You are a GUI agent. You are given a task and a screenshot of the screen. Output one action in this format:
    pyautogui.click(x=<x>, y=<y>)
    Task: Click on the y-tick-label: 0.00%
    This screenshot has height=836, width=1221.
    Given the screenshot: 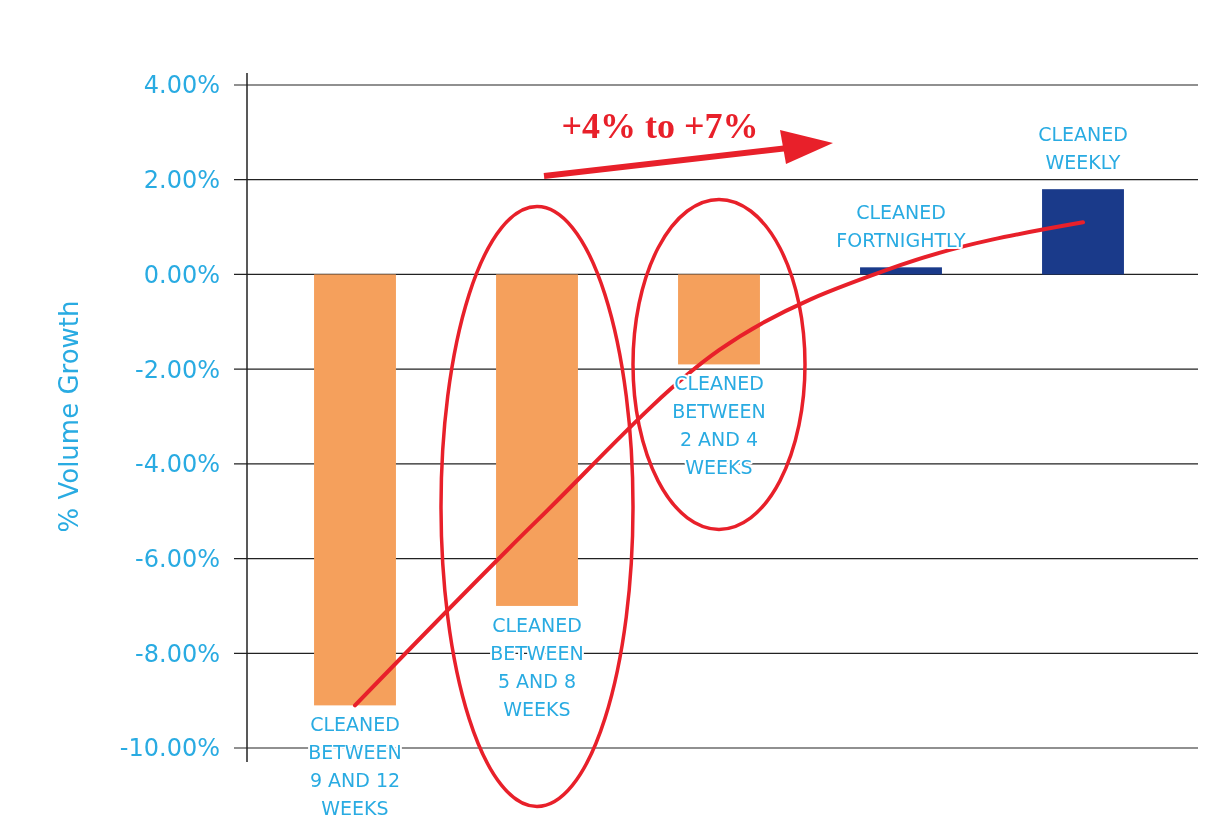 What is the action you would take?
    pyautogui.click(x=181, y=274)
    